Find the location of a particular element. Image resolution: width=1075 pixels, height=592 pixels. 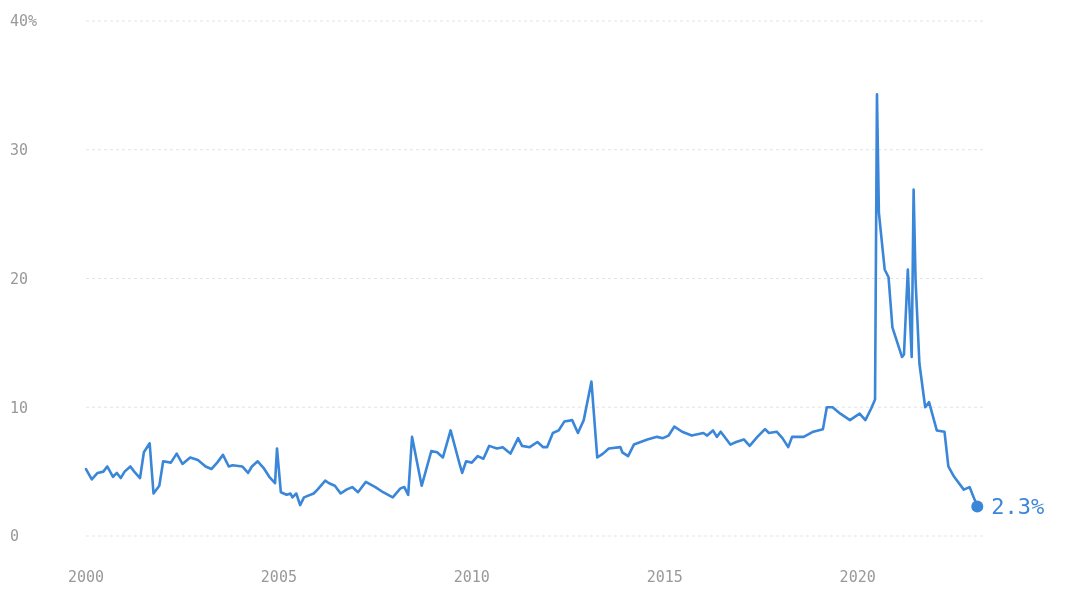

y-tick-label: 30 is located at coordinates (19, 150).